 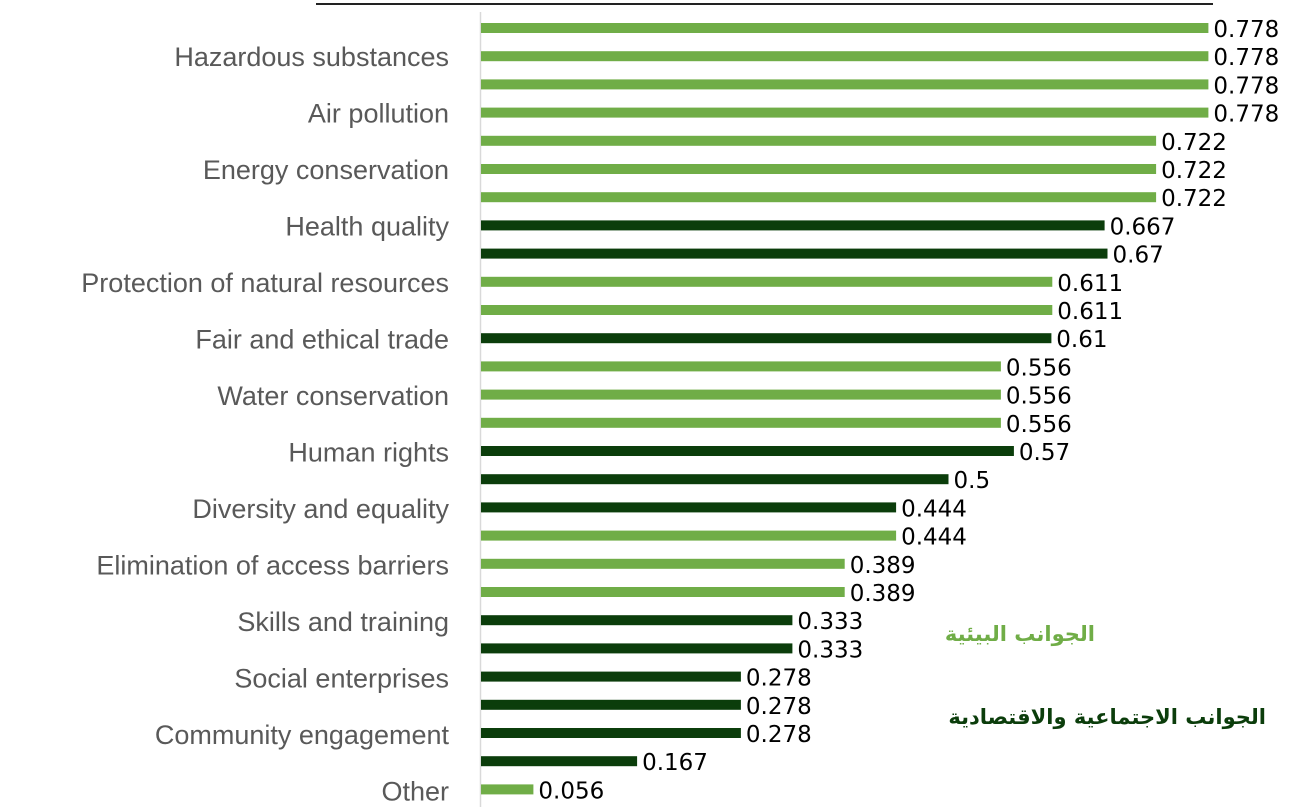 What do you see at coordinates (1039, 425) in the screenshot?
I see `value-label-15: 0.556` at bounding box center [1039, 425].